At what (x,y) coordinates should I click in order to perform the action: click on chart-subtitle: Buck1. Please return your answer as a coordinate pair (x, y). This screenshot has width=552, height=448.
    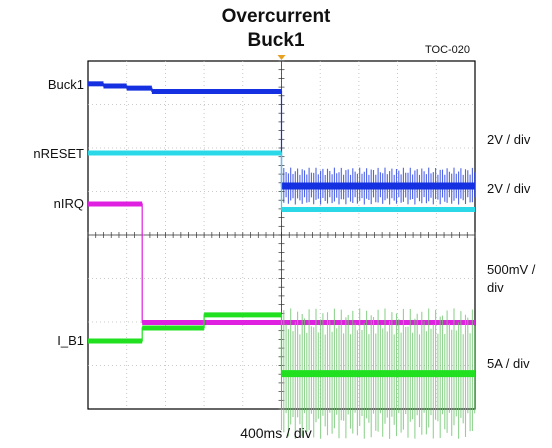
    Looking at the image, I should click on (276, 40).